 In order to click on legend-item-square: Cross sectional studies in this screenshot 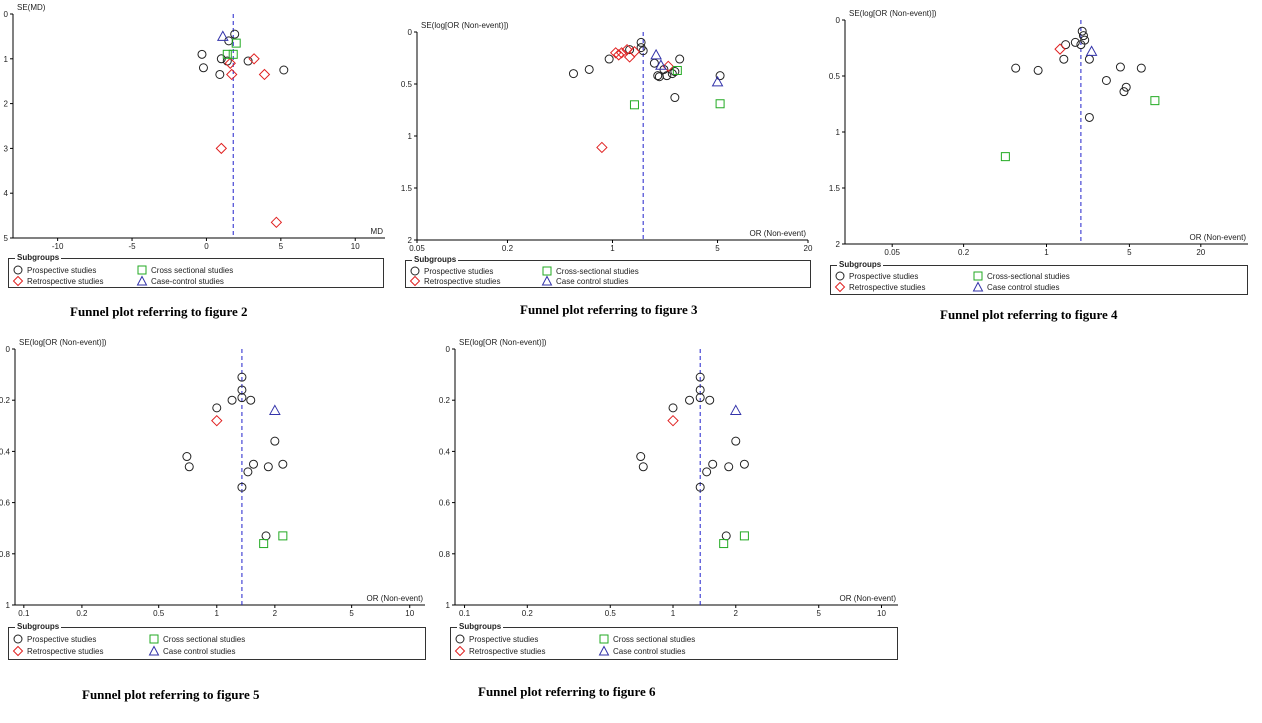, I will do `click(197, 639)`.